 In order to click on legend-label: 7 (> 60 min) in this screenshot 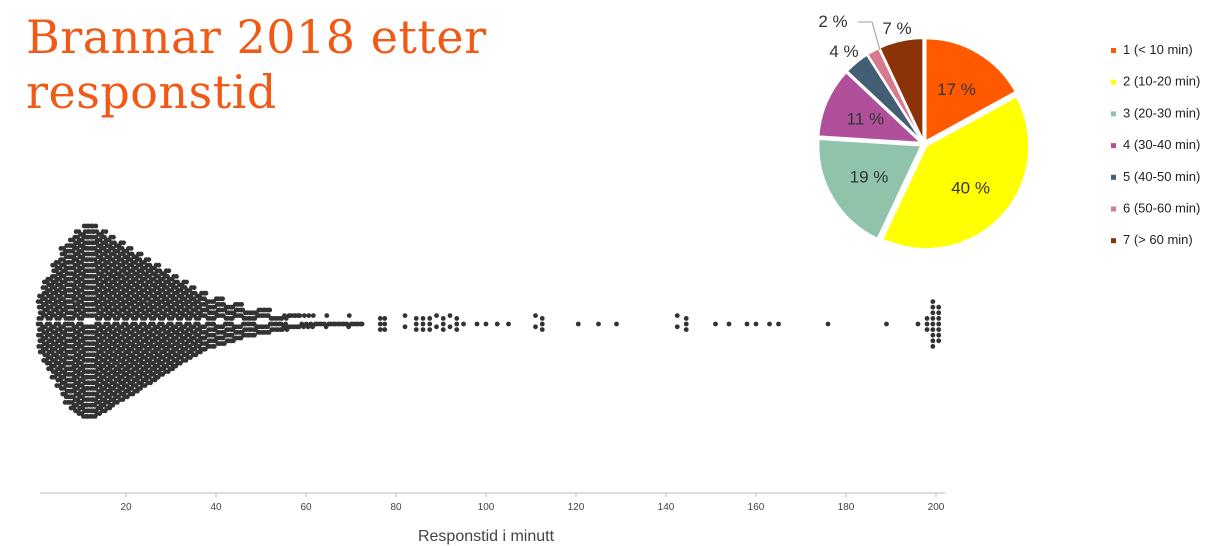, I will do `click(1158, 239)`.